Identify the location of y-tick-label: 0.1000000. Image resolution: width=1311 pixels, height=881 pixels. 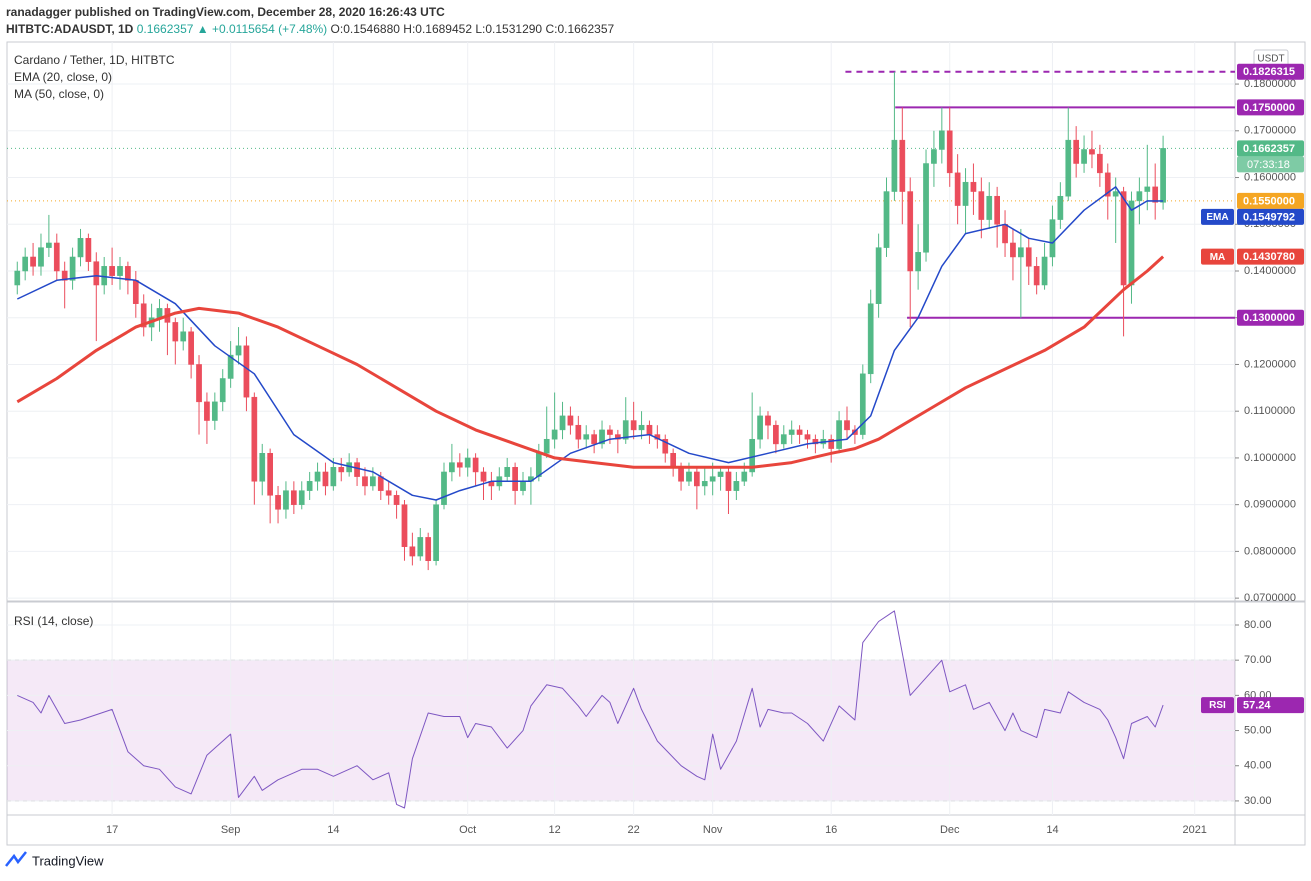
(1270, 458).